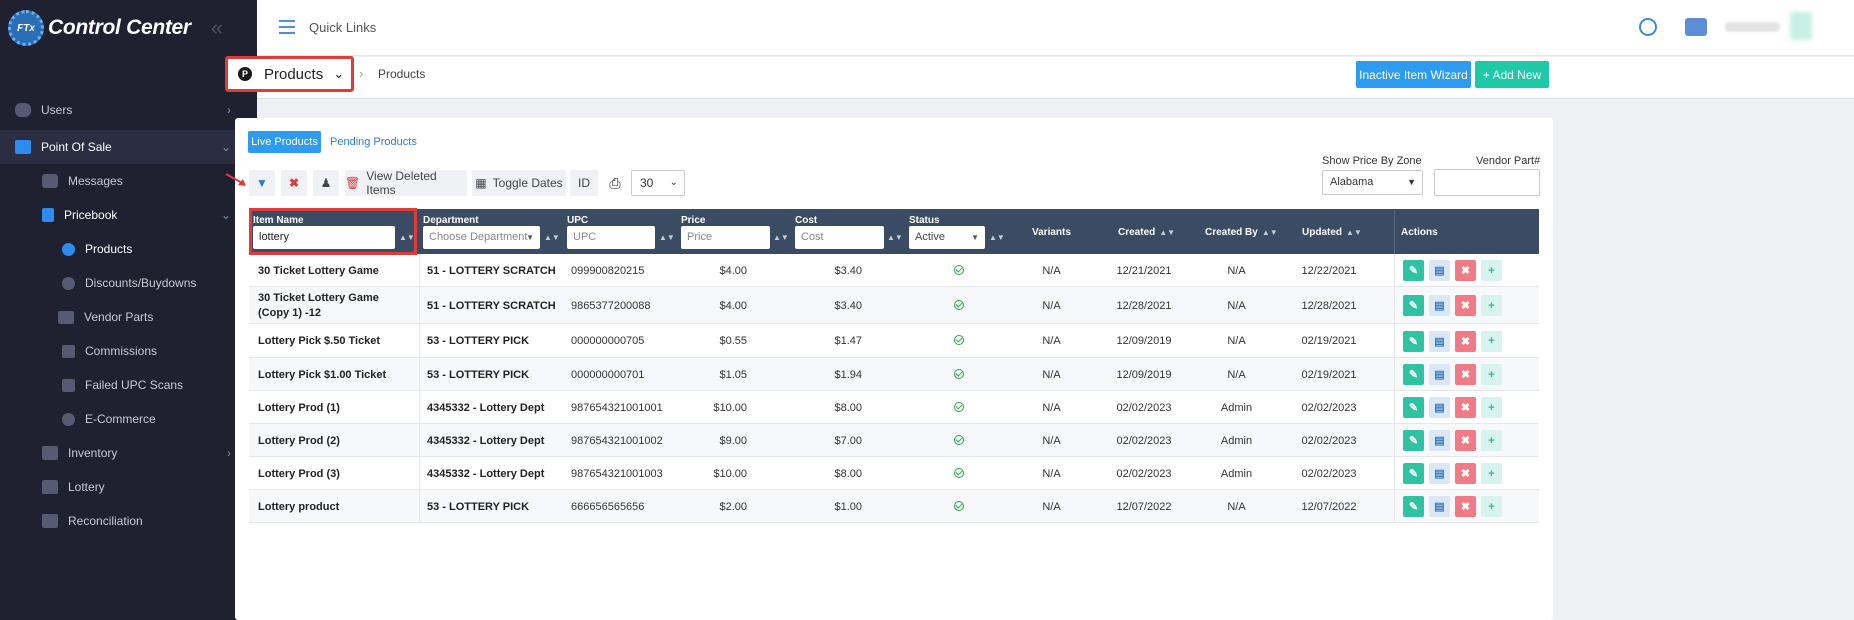 The image size is (1854, 620). Describe the element at coordinates (105, 521) in the screenshot. I see `sidebar-item-label: Reconciliation` at that location.